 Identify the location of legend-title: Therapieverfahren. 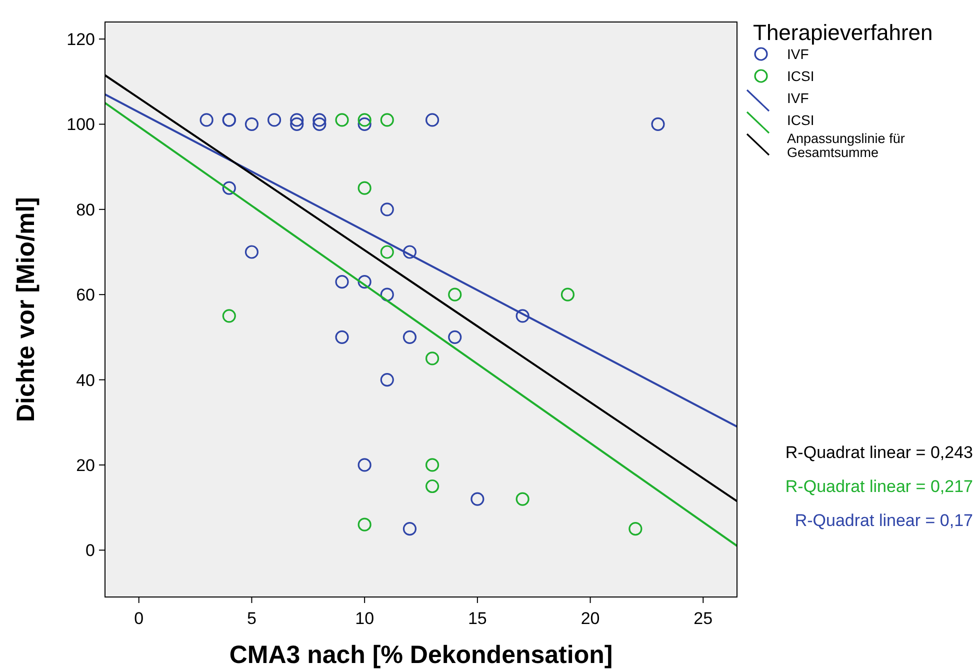
(843, 32).